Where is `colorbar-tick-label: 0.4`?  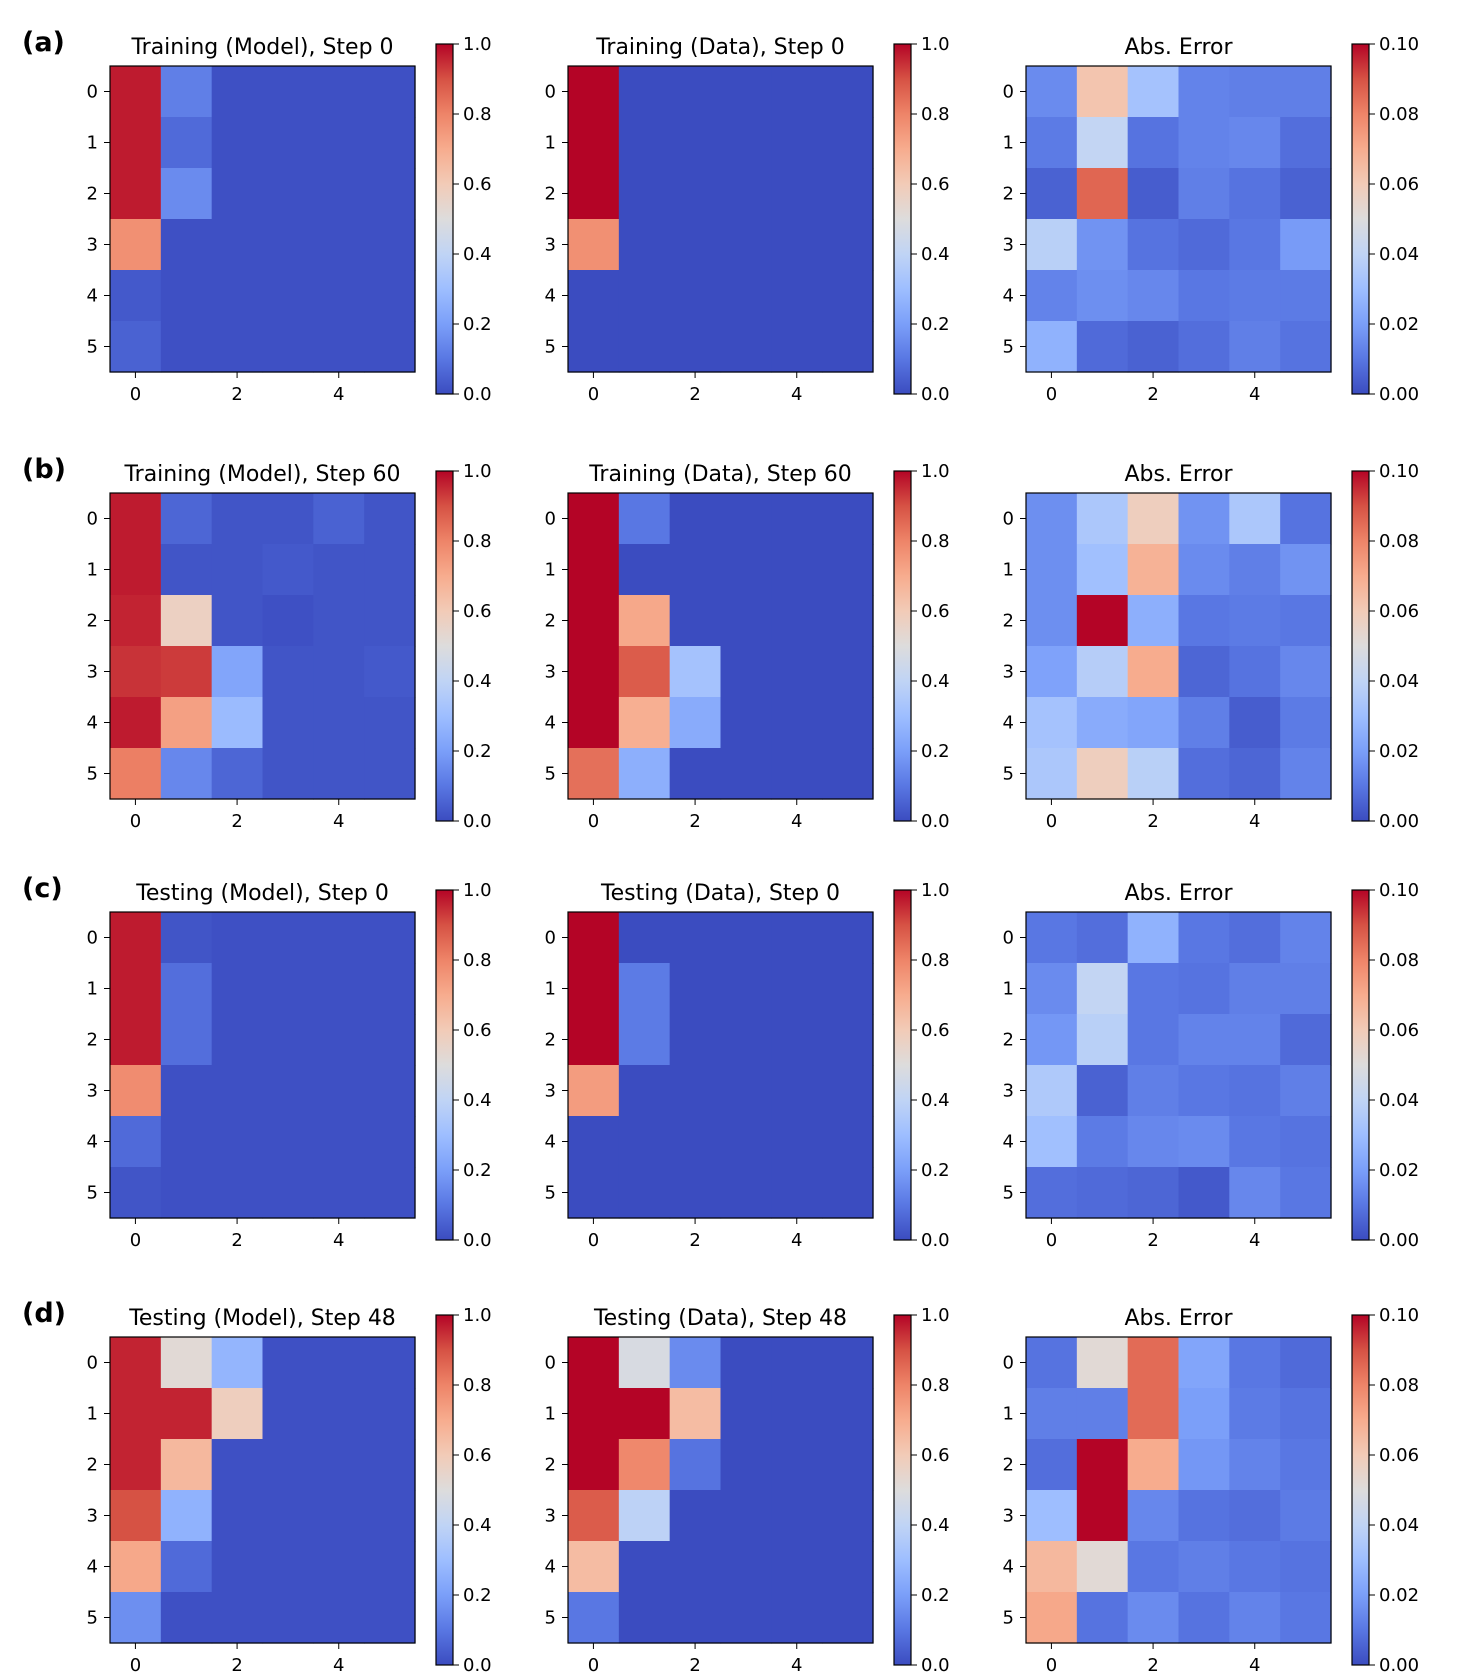 colorbar-tick-label: 0.4 is located at coordinates (477, 1100).